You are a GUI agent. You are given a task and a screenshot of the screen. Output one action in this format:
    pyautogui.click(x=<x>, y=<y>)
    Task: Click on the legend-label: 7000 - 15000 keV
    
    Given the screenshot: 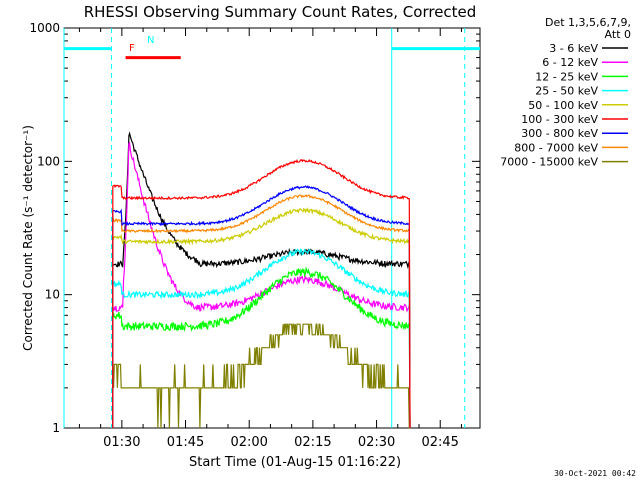 What is the action you would take?
    pyautogui.click(x=549, y=162)
    